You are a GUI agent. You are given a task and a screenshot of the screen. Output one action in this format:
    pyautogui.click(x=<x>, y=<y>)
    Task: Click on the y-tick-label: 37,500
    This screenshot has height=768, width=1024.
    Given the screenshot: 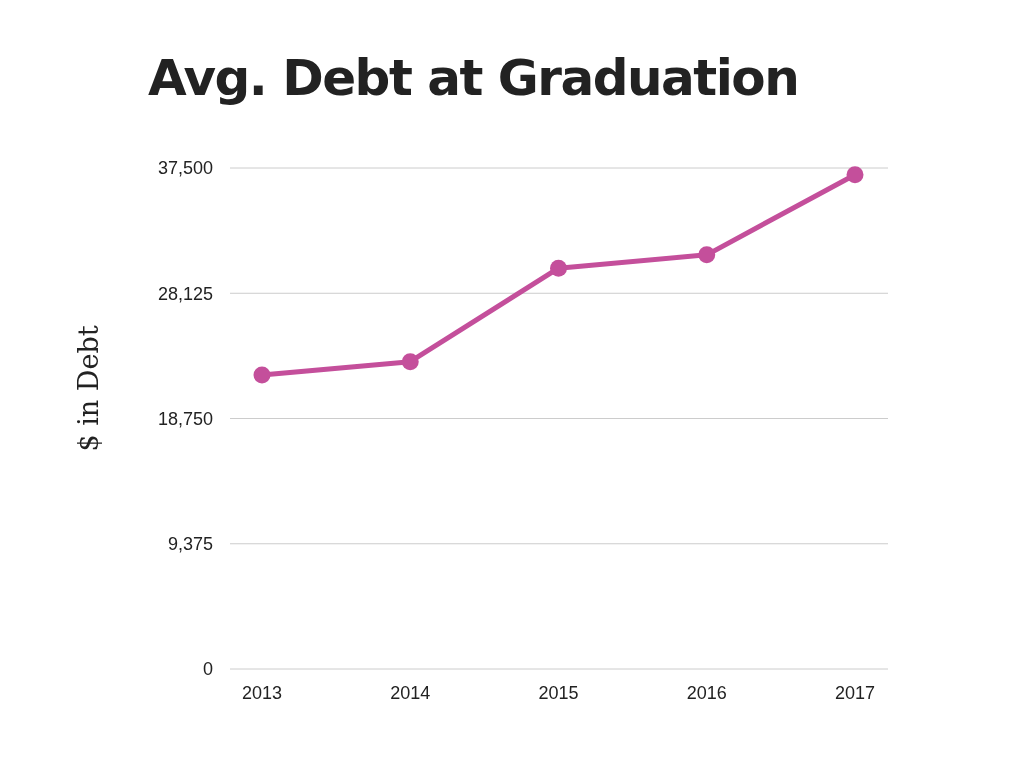 What is the action you would take?
    pyautogui.click(x=185, y=168)
    